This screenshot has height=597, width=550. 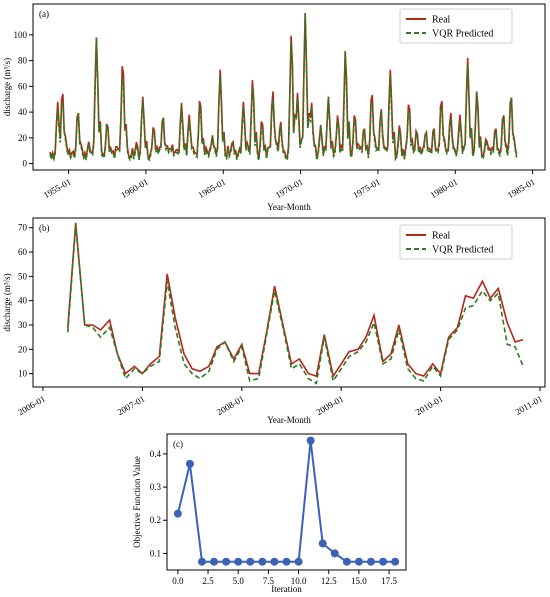 What do you see at coordinates (239, 581) in the screenshot?
I see `x-tick-label: 5.0` at bounding box center [239, 581].